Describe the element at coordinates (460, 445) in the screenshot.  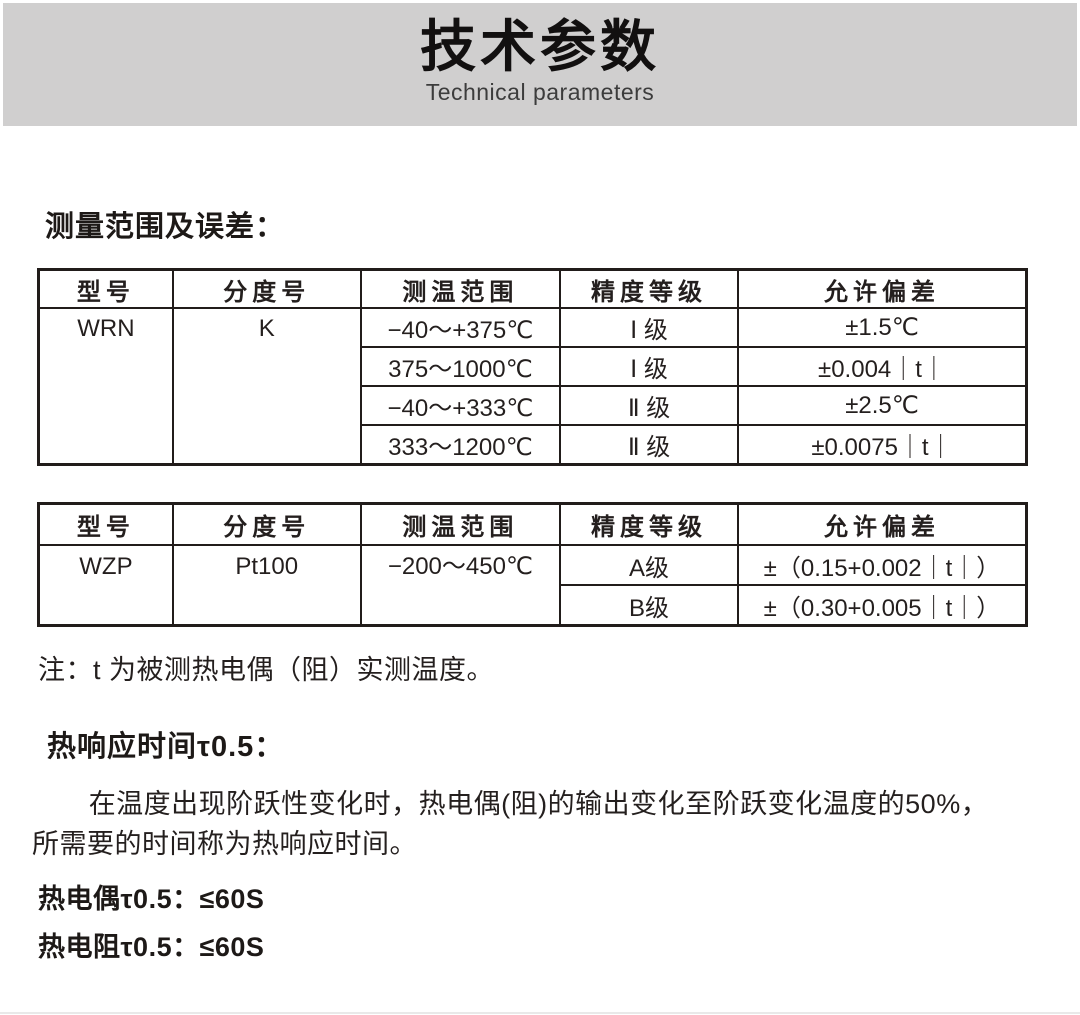
I see `cell-temp-range: 333～1200℃` at that location.